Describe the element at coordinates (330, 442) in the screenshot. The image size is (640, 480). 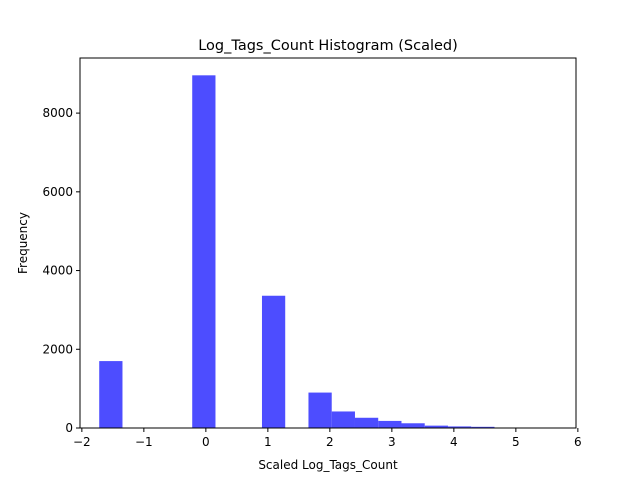
I see `x-tick-label: 2` at that location.